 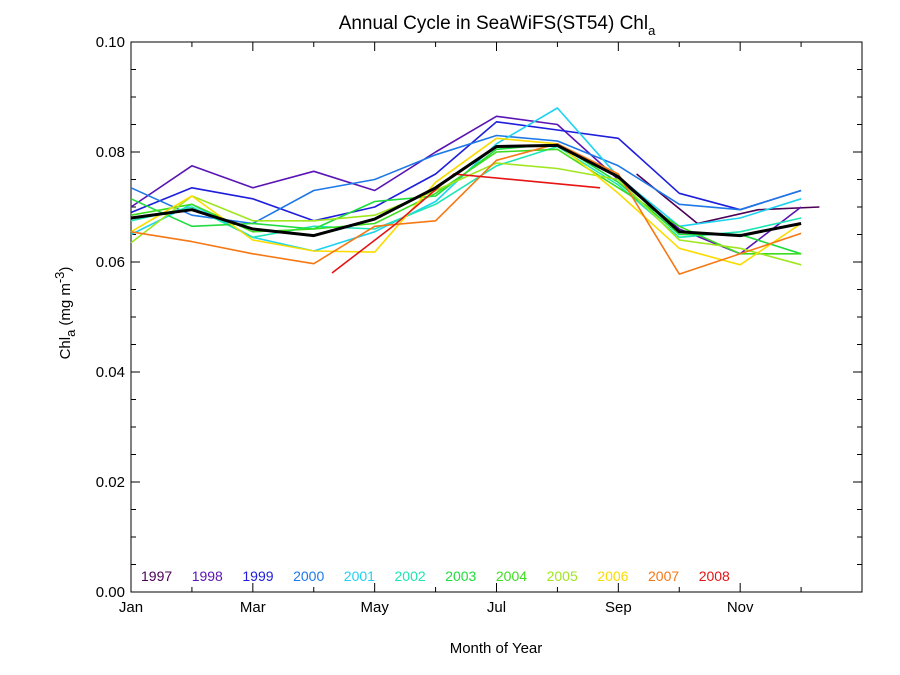 I want to click on legend-entry-2002: 2002, so click(x=410, y=576).